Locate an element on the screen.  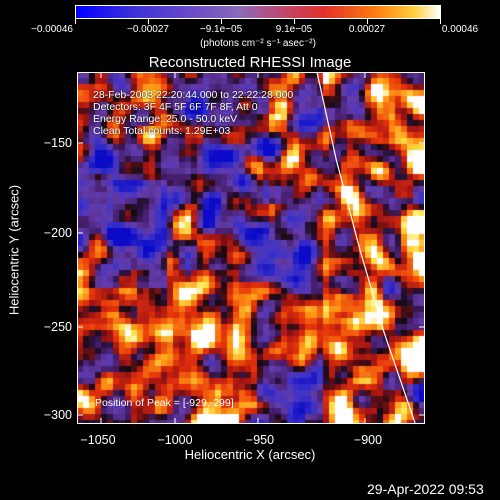
colorbar-tick-label: 0.00046 is located at coordinates (460, 29).